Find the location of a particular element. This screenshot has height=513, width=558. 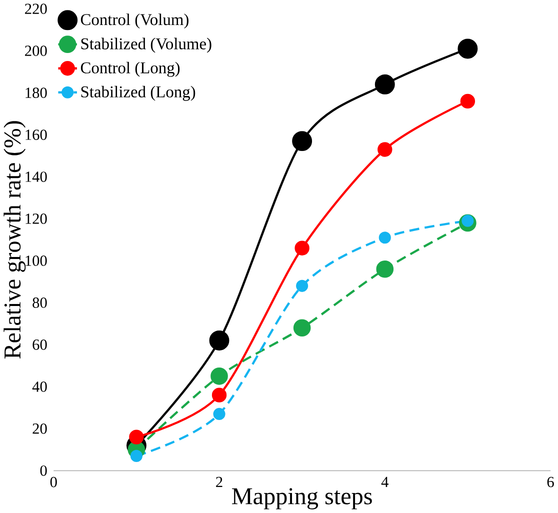

x-tick-label: 4 is located at coordinates (384, 481).